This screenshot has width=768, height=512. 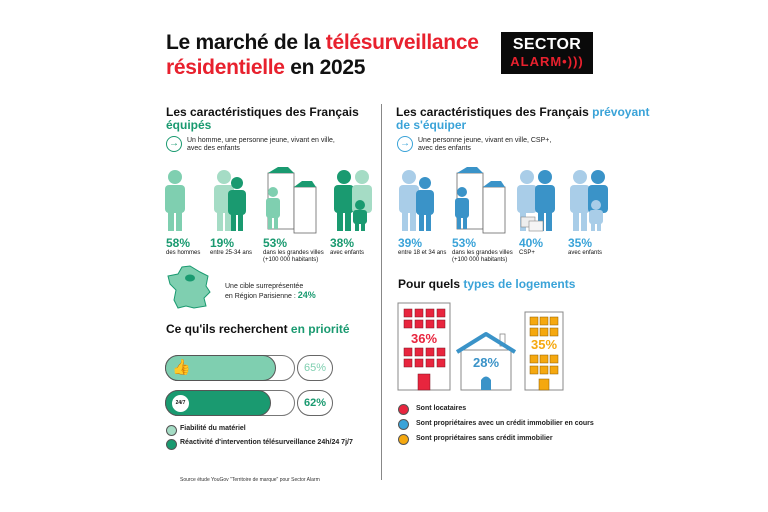 I want to click on housing-value-owners-credit: 28%, so click(x=486, y=362).